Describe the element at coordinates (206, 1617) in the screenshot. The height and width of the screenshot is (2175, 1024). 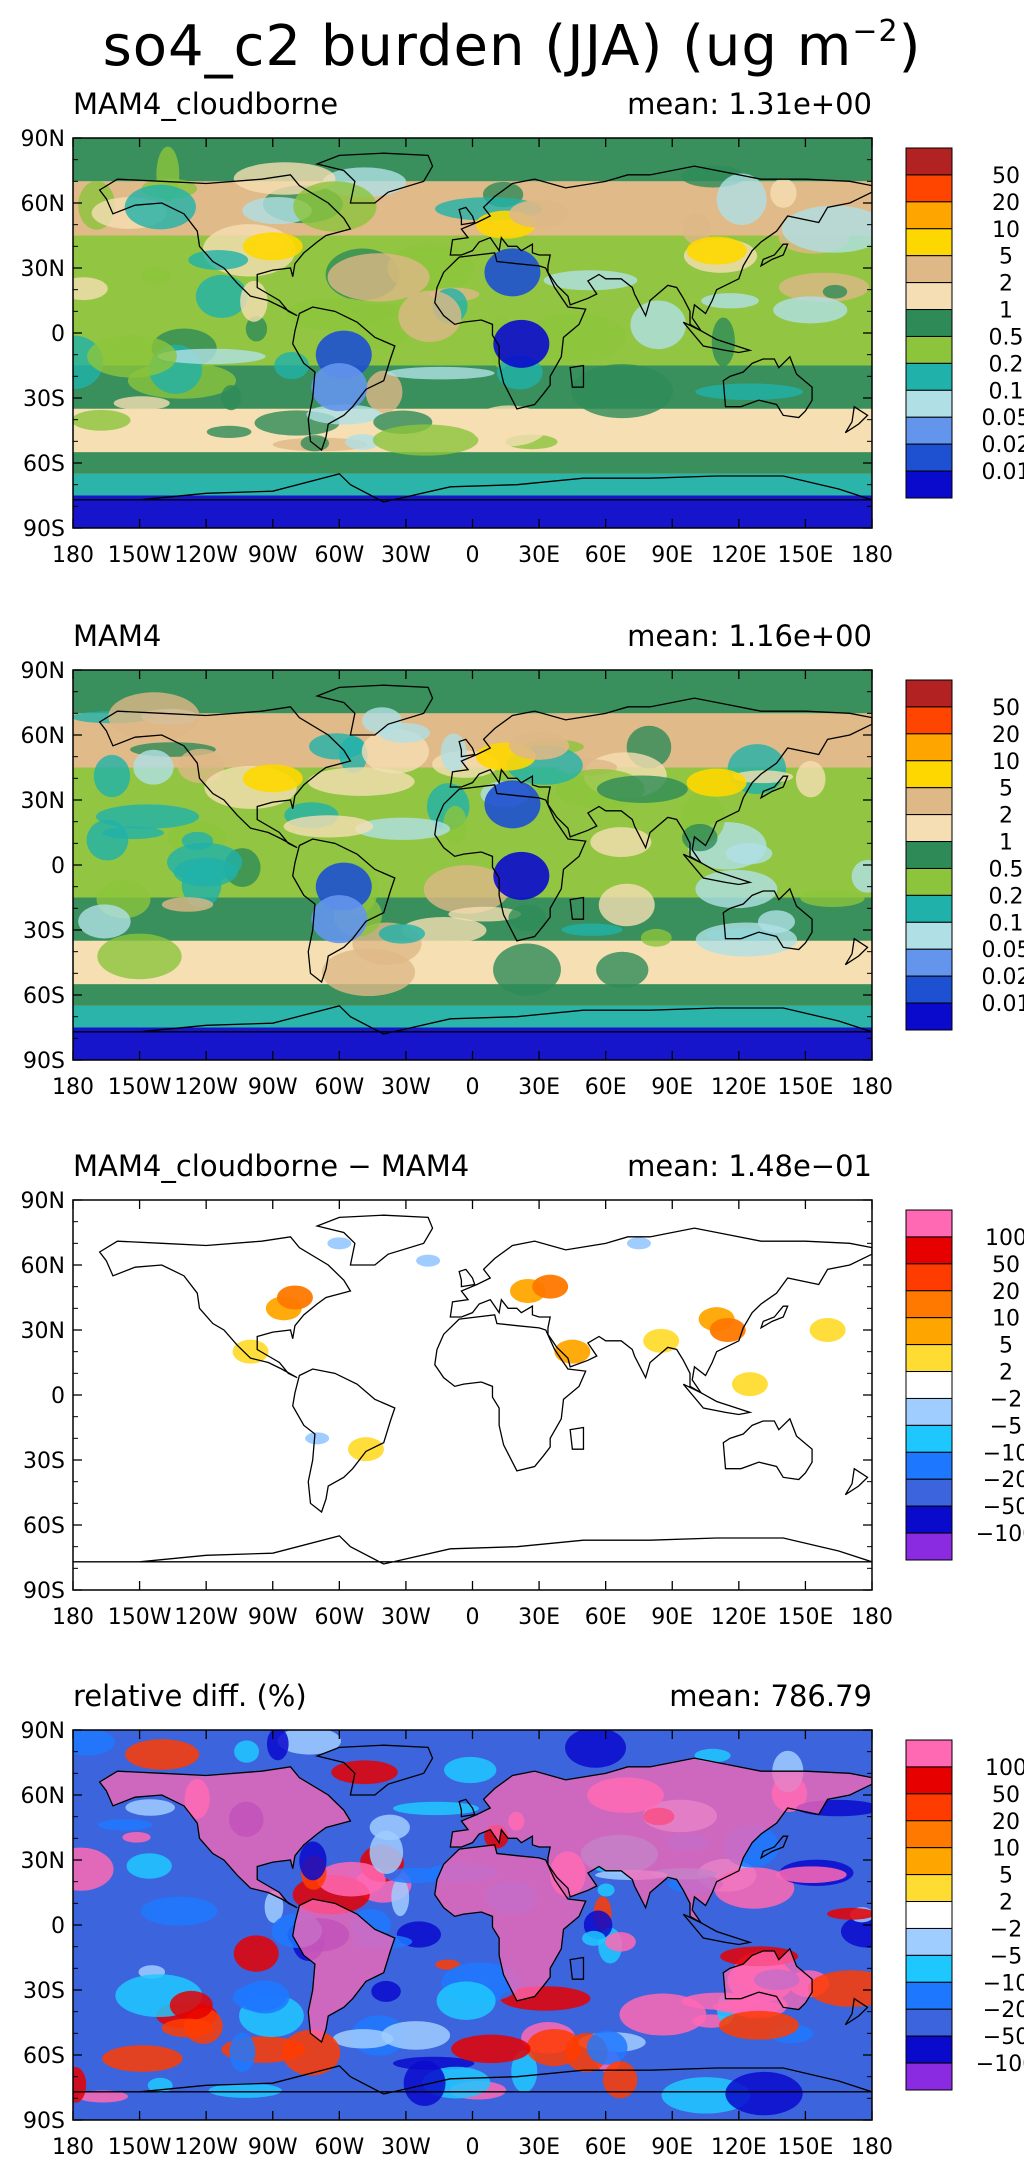
I see `lon-tick-label: 120W` at that location.